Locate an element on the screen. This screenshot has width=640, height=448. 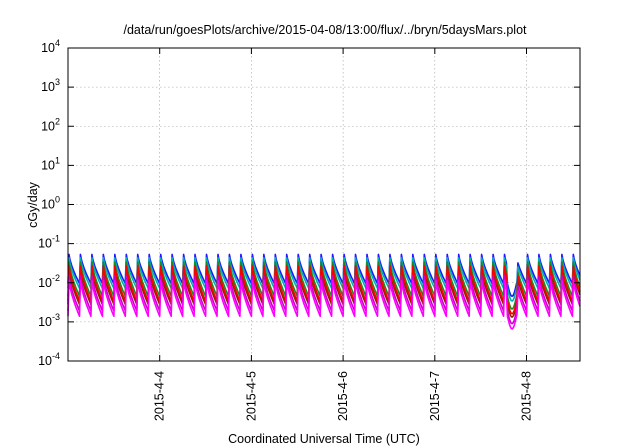
y-tick-label: 10⁰ is located at coordinates (50, 203).